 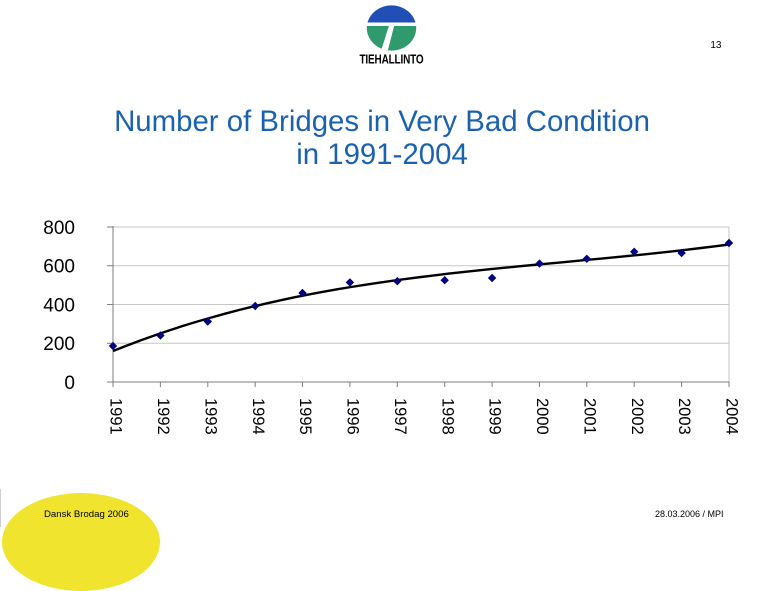 I want to click on svg-text: 1992, so click(x=163, y=416).